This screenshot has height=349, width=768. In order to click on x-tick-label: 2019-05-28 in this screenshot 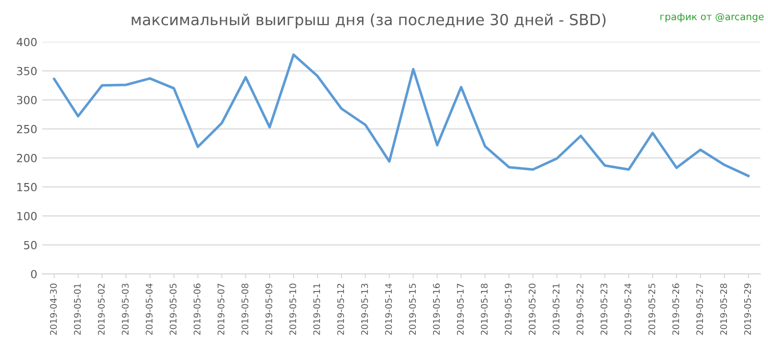, I will do `click(724, 309)`.